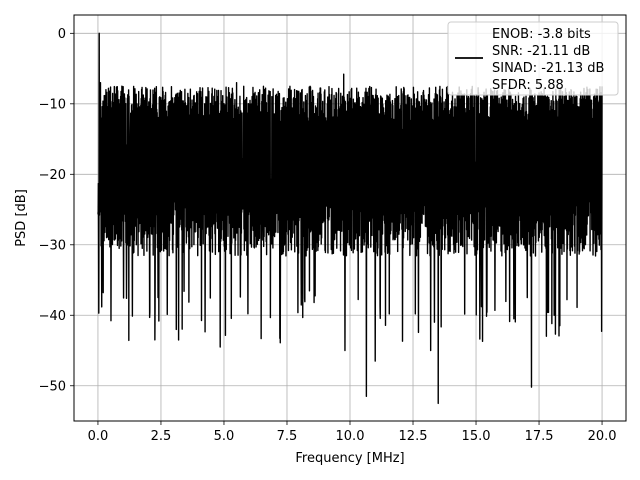 Image resolution: width=640 pixels, height=480 pixels. I want to click on y-tick-label: 0, so click(62, 34).